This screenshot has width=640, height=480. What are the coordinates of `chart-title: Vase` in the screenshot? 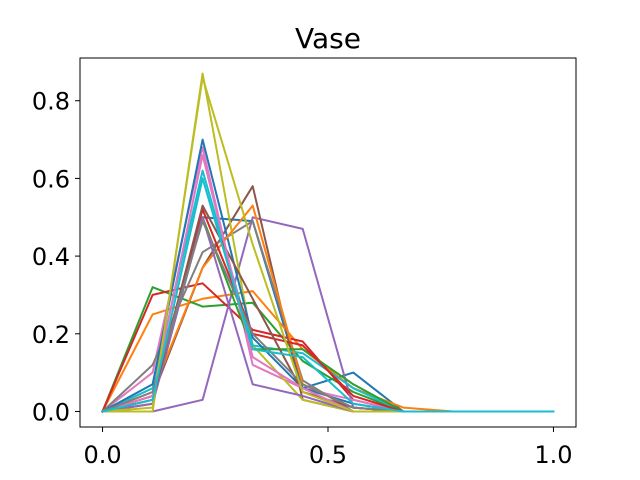 It's located at (328, 38).